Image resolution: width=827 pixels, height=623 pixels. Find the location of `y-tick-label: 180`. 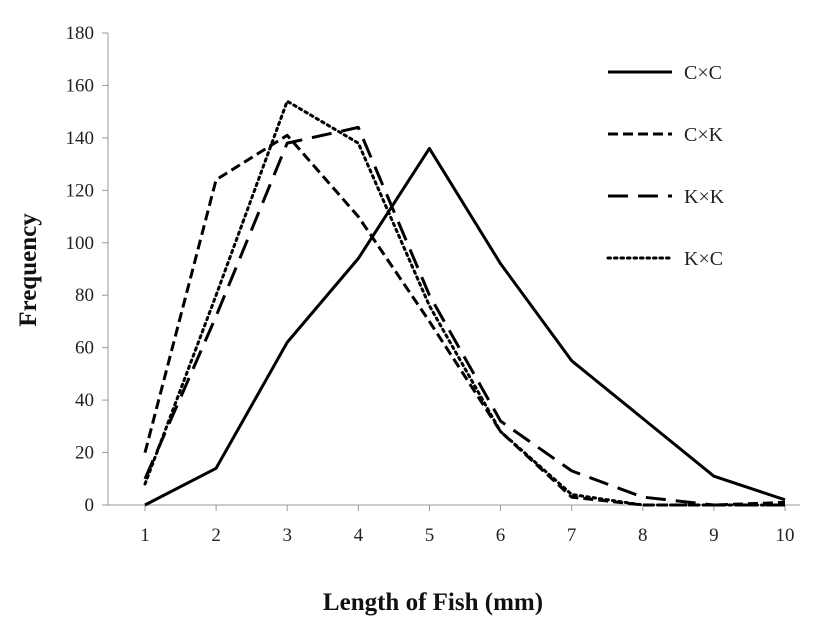

y-tick-label: 180 is located at coordinates (80, 33).